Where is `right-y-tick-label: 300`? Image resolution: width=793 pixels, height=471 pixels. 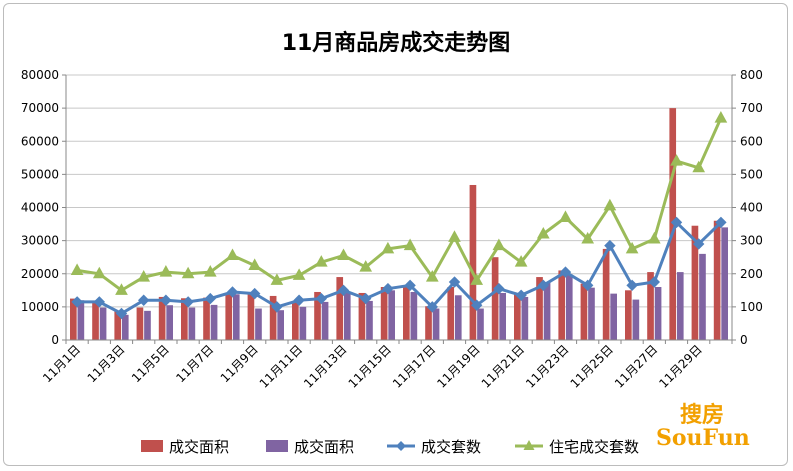
right-y-tick-label: 300 is located at coordinates (751, 241).